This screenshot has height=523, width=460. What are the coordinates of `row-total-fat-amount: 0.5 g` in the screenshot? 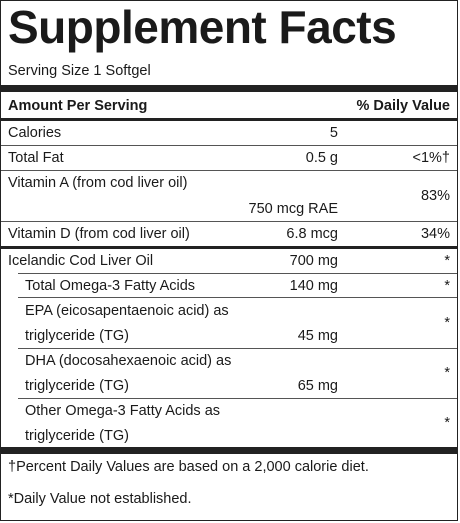 It's located at (321, 158).